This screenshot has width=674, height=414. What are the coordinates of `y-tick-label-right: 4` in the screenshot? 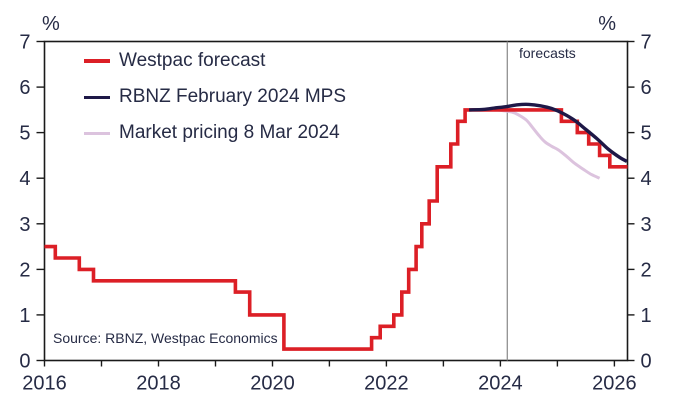 It's located at (646, 179).